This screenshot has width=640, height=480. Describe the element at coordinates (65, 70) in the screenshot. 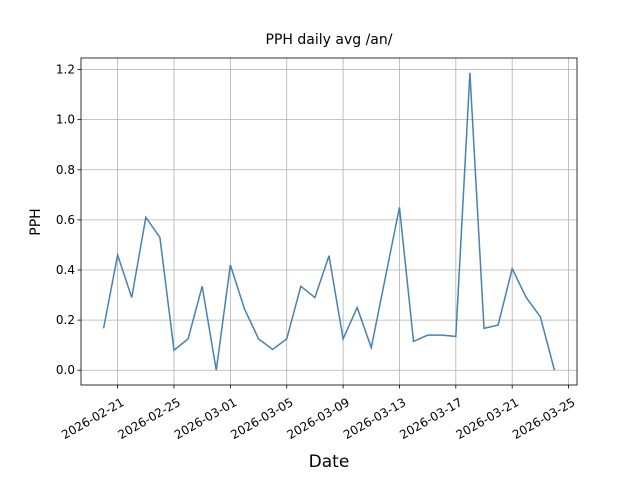

I see `y-tick-label: 1.2` at that location.